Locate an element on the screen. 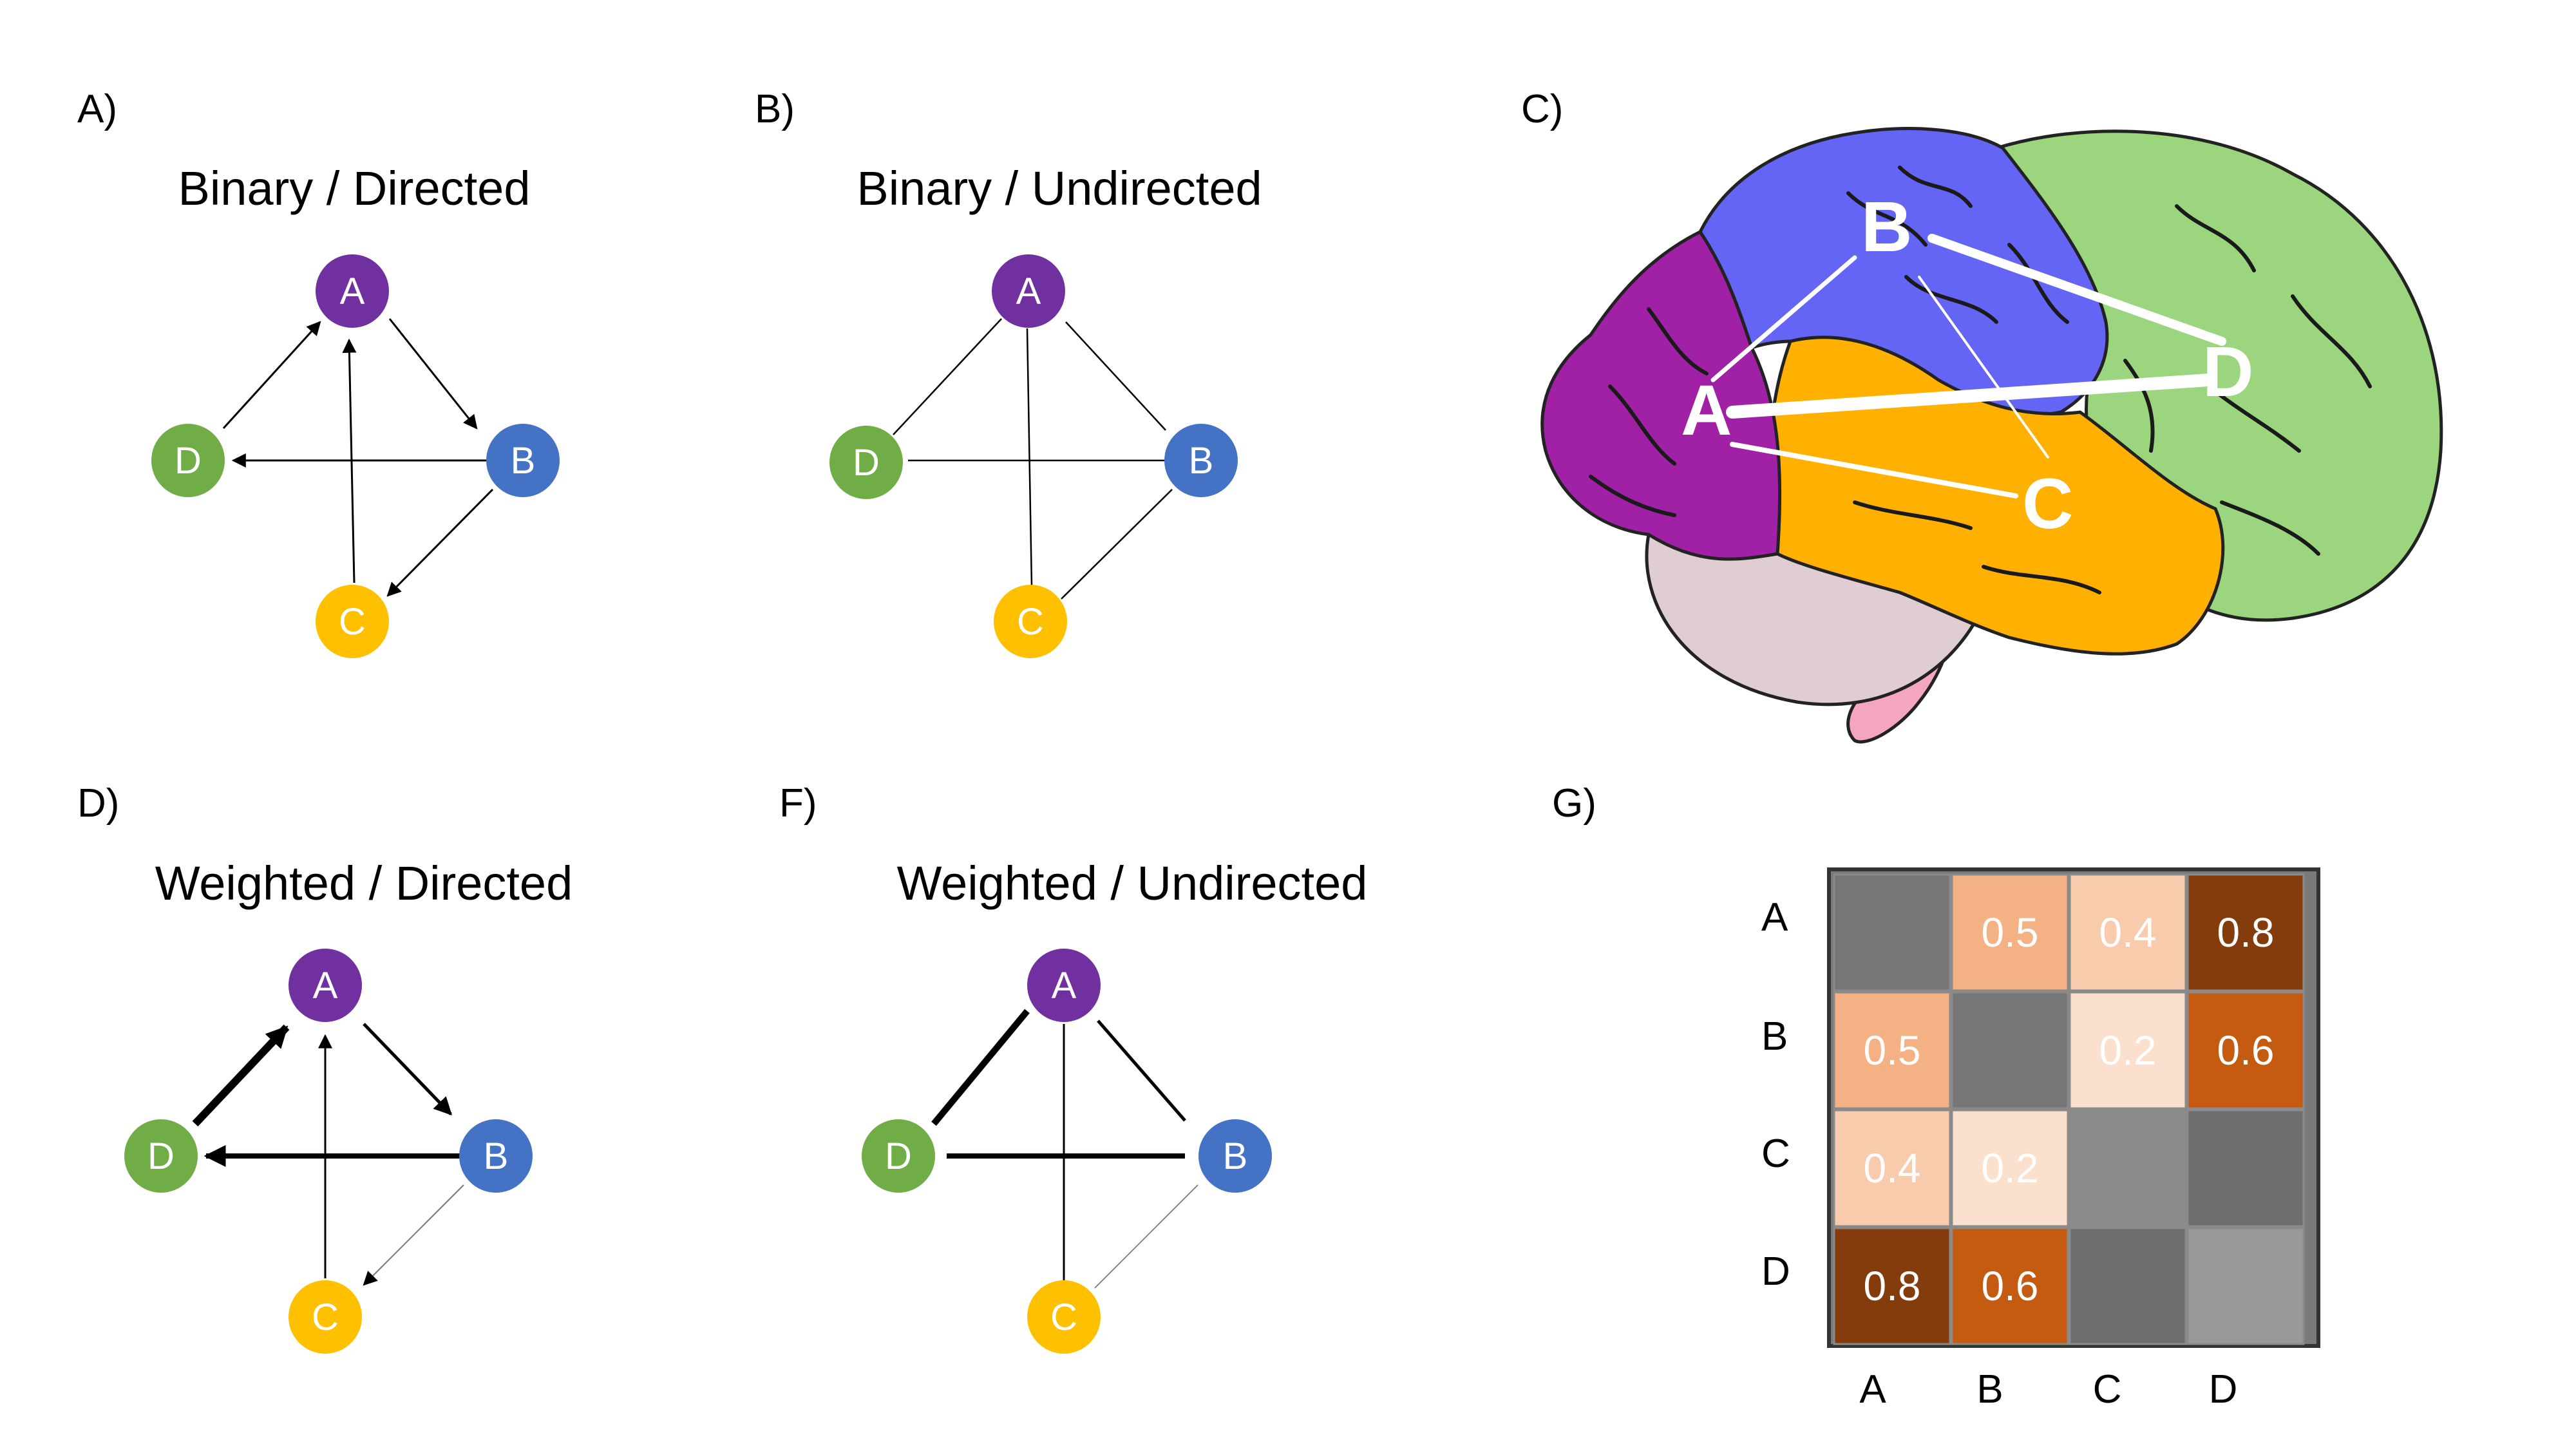  panel-g-letter: G) is located at coordinates (1574, 804).